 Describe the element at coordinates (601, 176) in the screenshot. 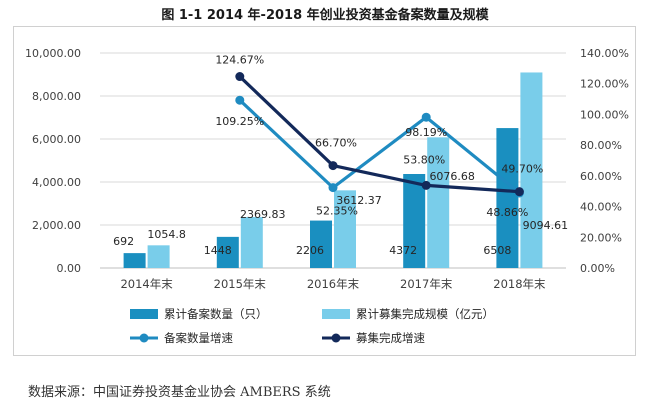

I see `right-axis-tick-label: 60.00%` at that location.